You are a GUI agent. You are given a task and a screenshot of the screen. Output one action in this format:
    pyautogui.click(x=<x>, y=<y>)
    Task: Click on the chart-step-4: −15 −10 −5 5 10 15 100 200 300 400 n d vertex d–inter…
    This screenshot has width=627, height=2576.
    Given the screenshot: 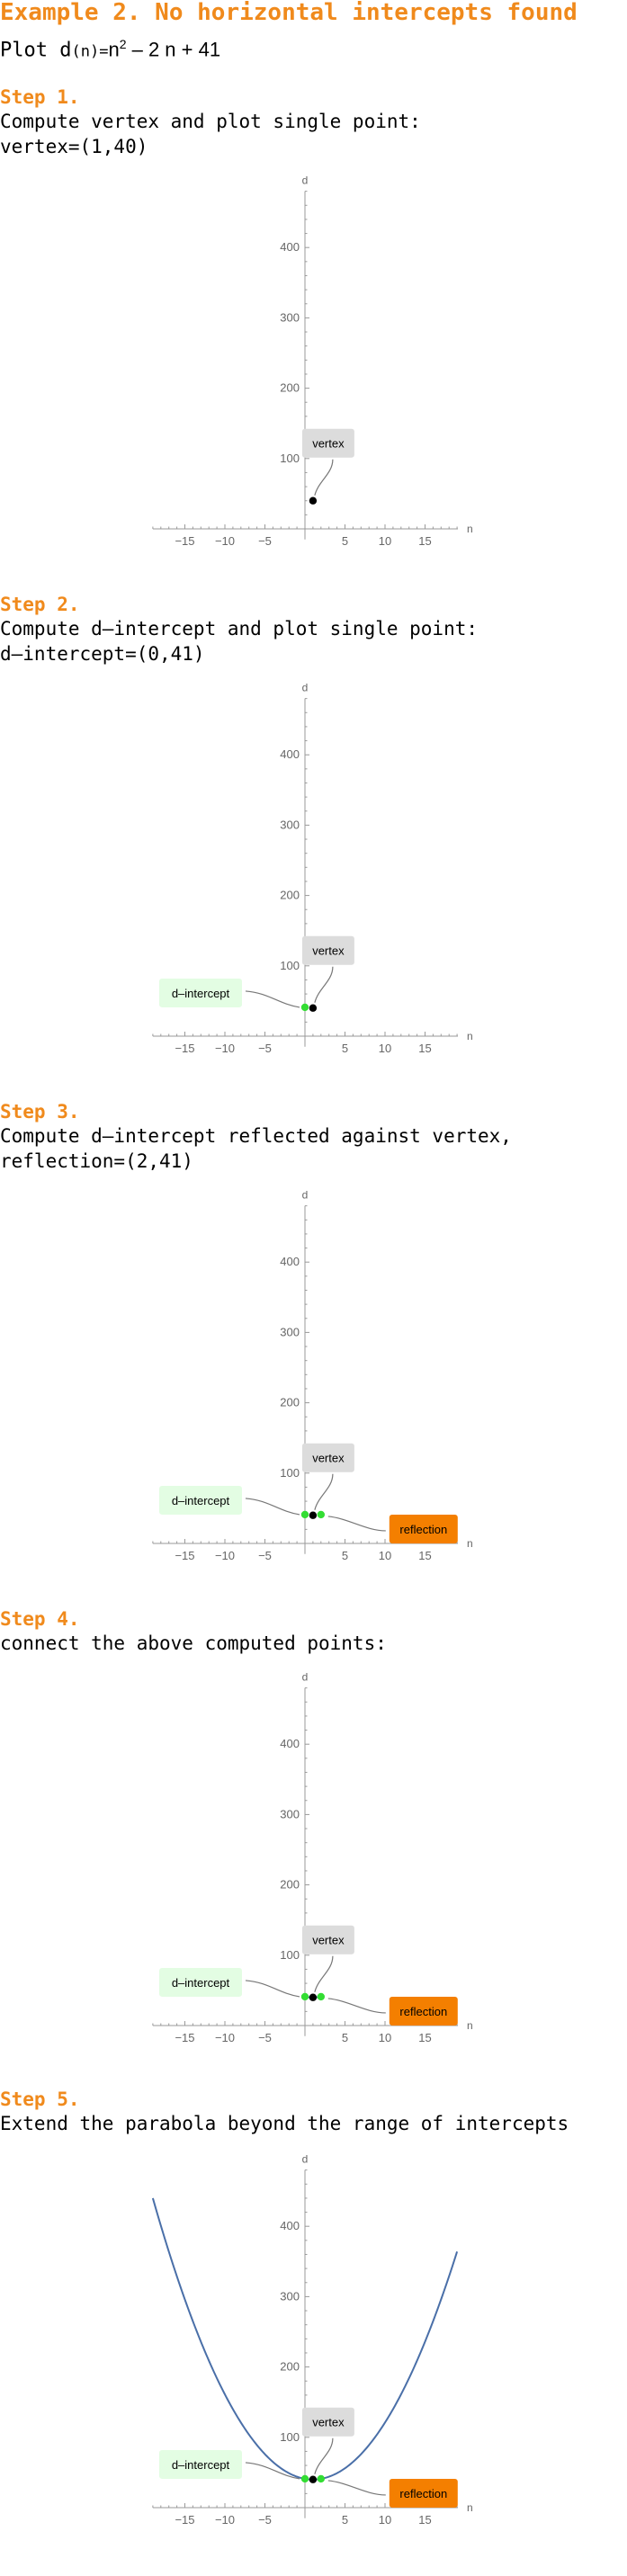 What is the action you would take?
    pyautogui.click(x=312, y=1857)
    